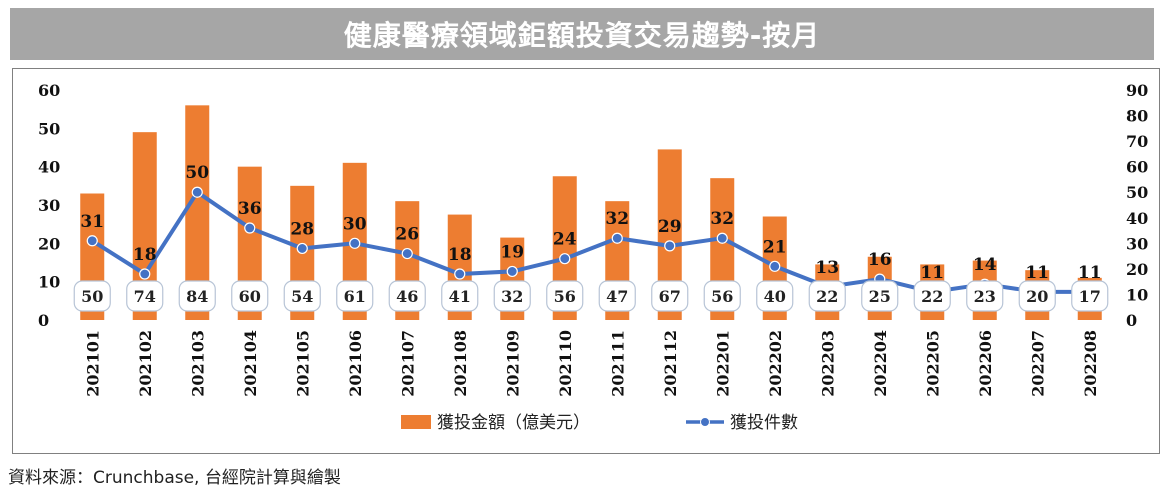  What do you see at coordinates (250, 209) in the screenshot?
I see `count-label: 36` at bounding box center [250, 209].